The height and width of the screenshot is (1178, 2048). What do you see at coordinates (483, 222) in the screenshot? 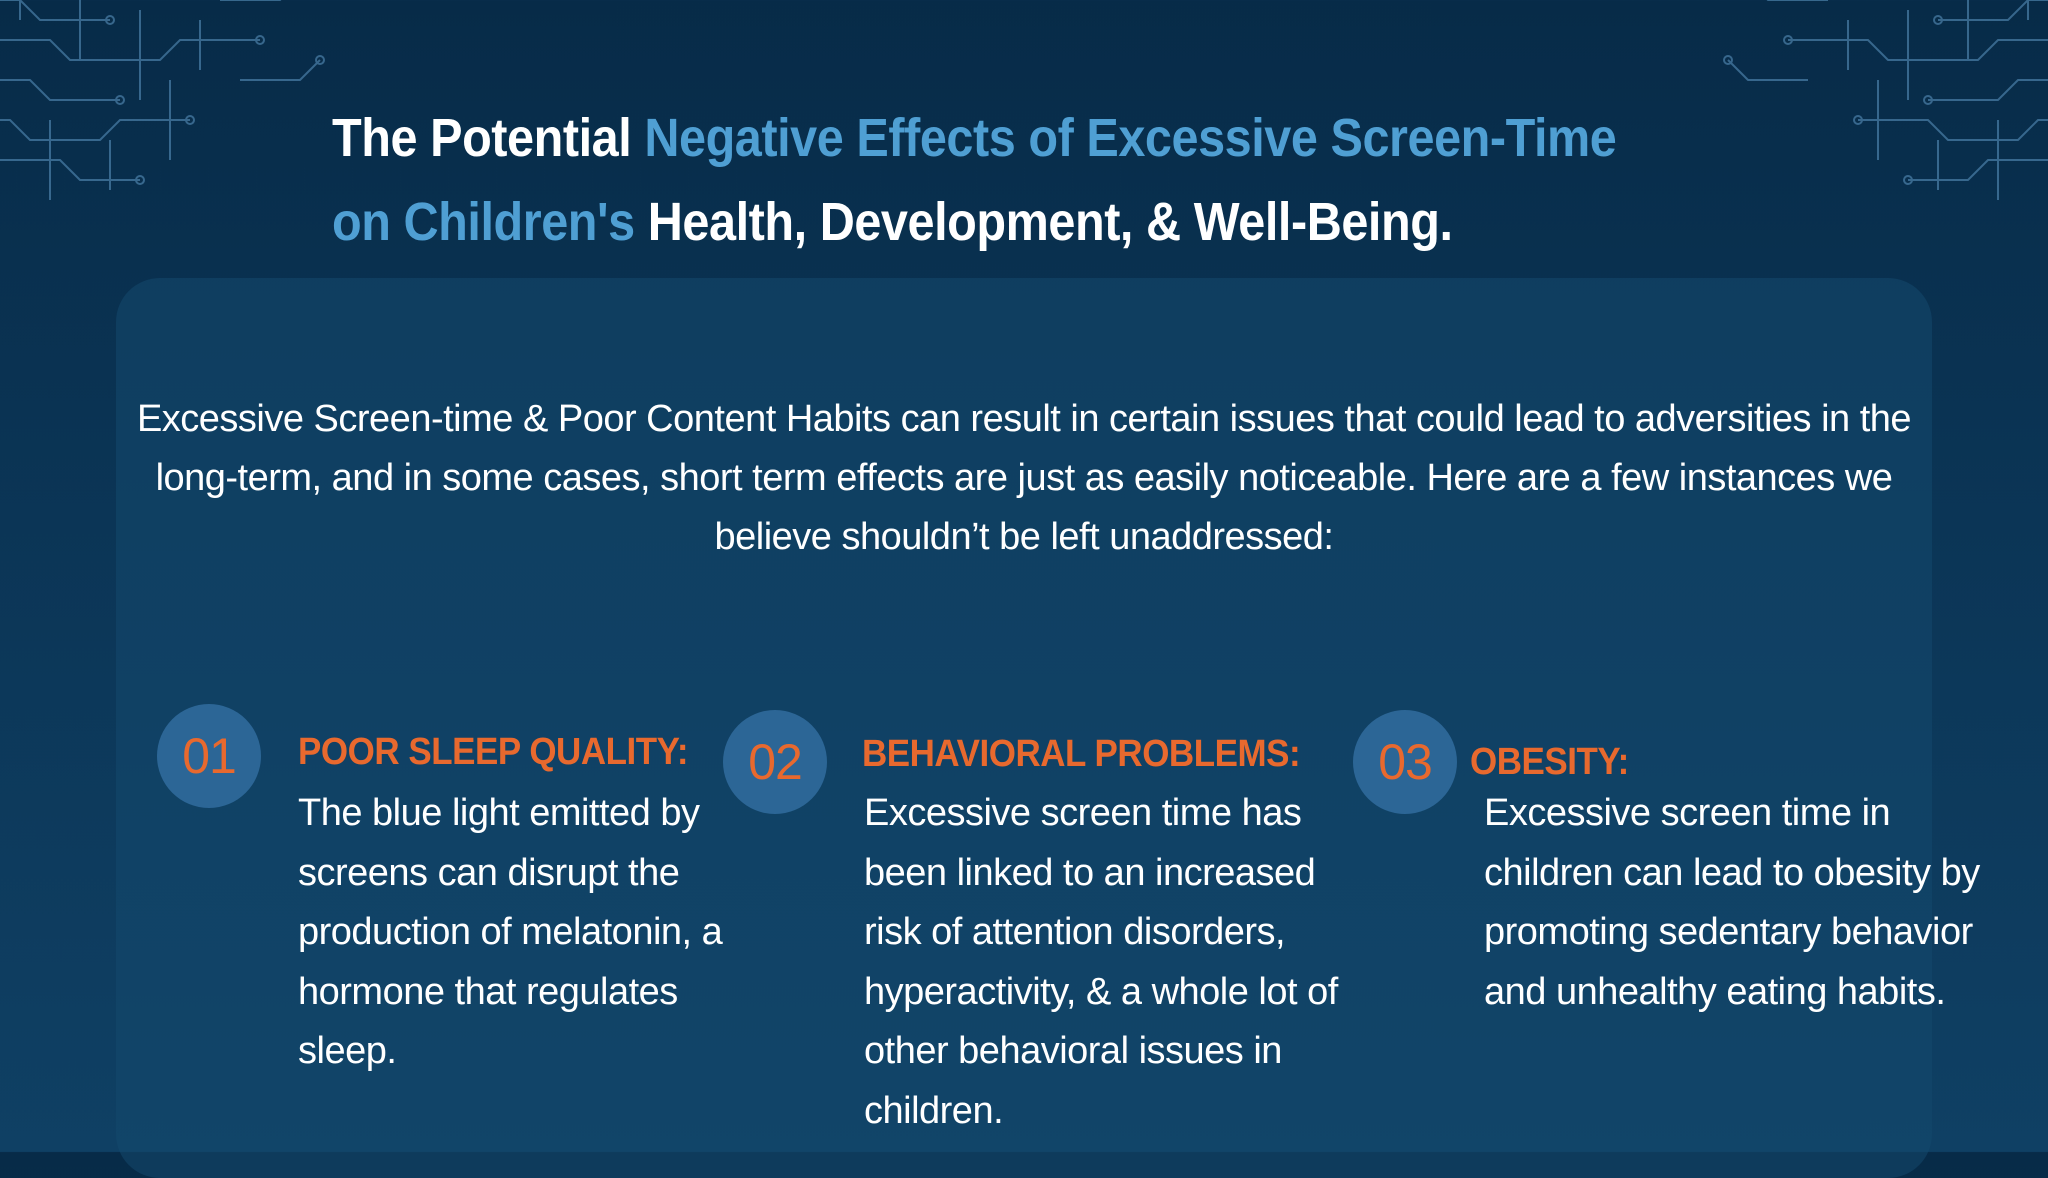
I see `title-part-3: on Children's` at bounding box center [483, 222].